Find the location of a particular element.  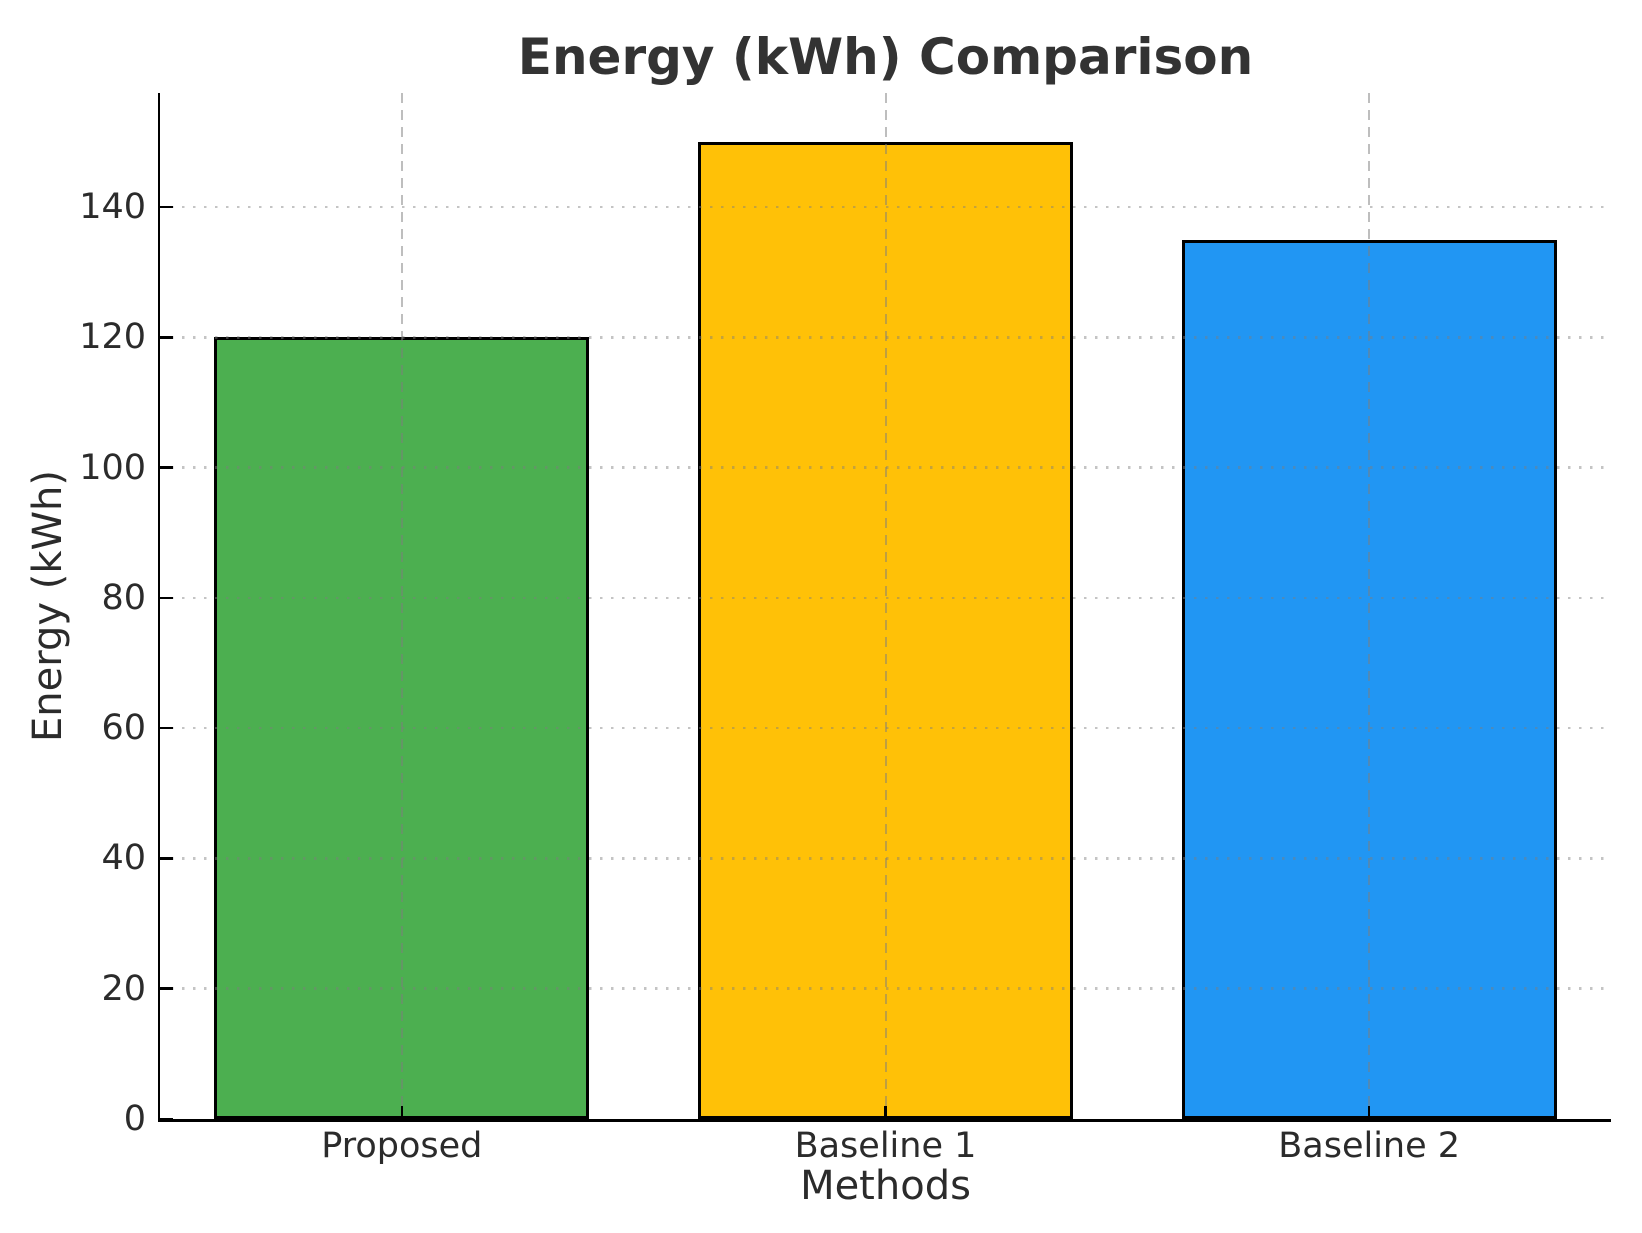

y-axis-line is located at coordinates (158, 607).